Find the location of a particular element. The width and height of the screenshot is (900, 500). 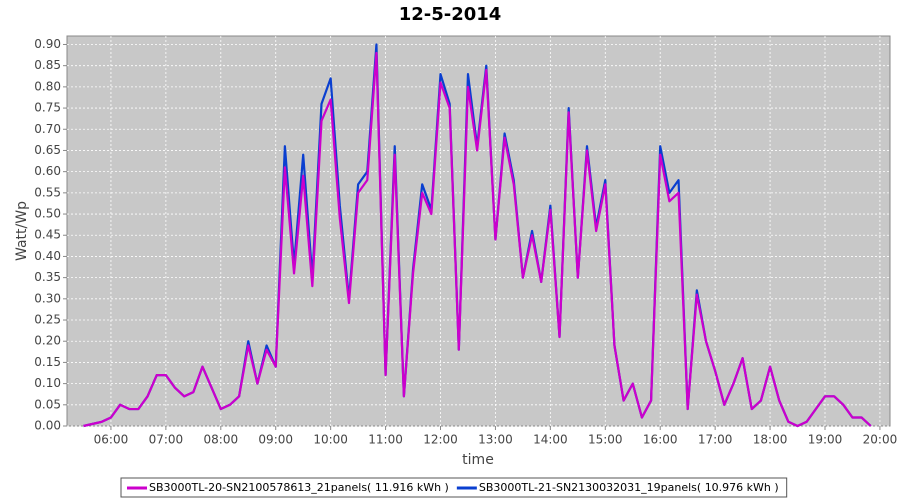

y-tick-label: 0.25 is located at coordinates (47, 320).